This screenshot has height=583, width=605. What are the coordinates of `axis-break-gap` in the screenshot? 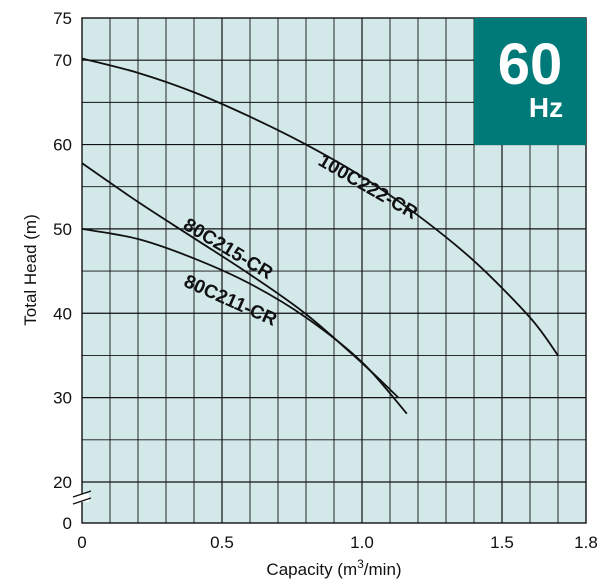 It's located at (82, 498).